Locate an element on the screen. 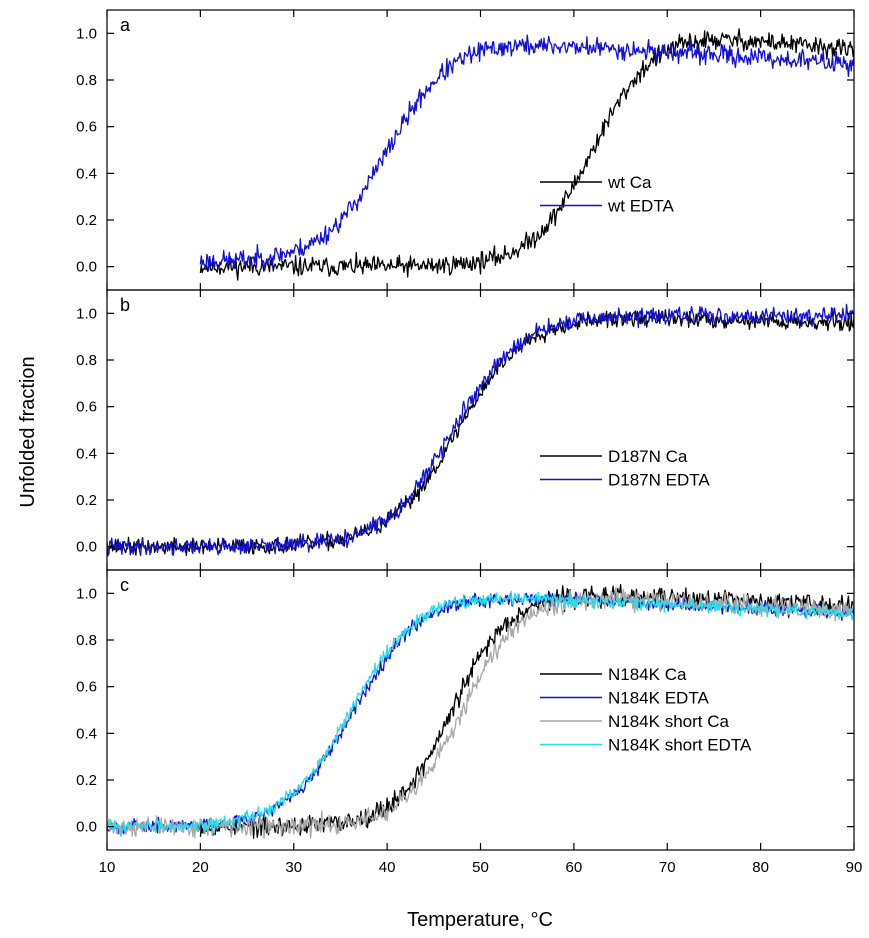  x-tick-label: 10 is located at coordinates (107, 867).